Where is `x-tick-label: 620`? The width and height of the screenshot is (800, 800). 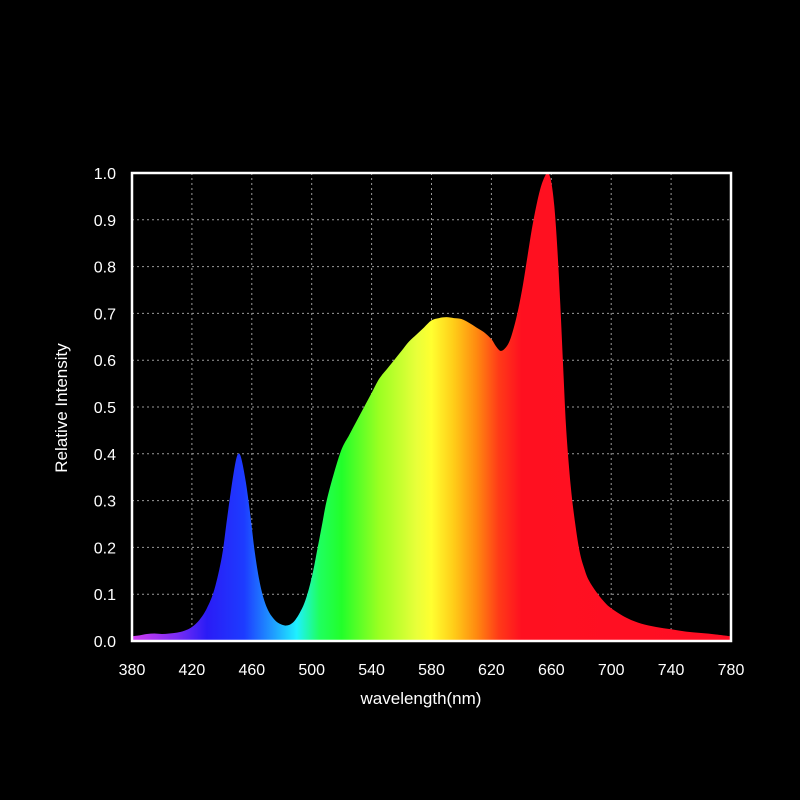 x-tick-label: 620 is located at coordinates (491, 670).